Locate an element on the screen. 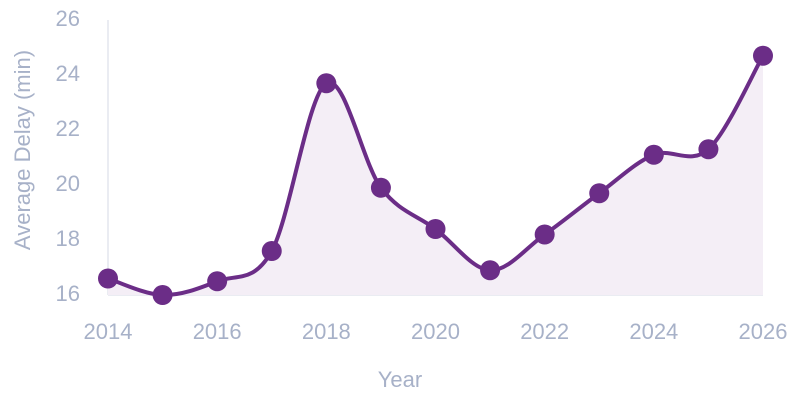 This screenshot has height=406, width=800. y-tick-label: 26 is located at coordinates (68, 18).